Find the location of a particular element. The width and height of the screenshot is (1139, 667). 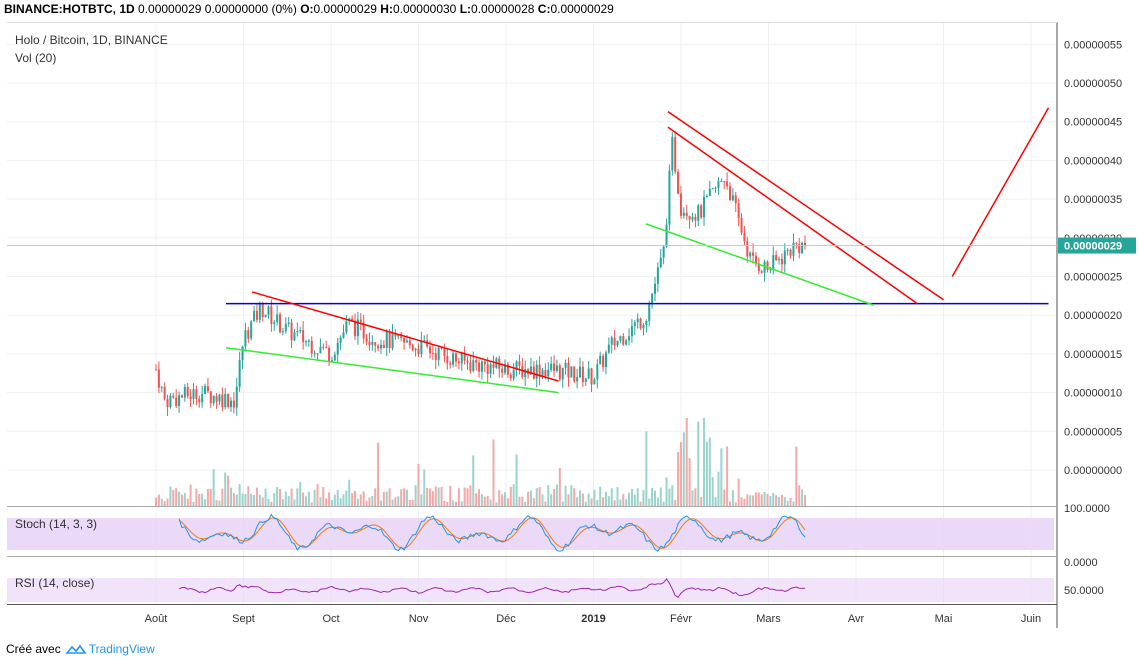

drawing-trend_red-line is located at coordinates (805, 206).